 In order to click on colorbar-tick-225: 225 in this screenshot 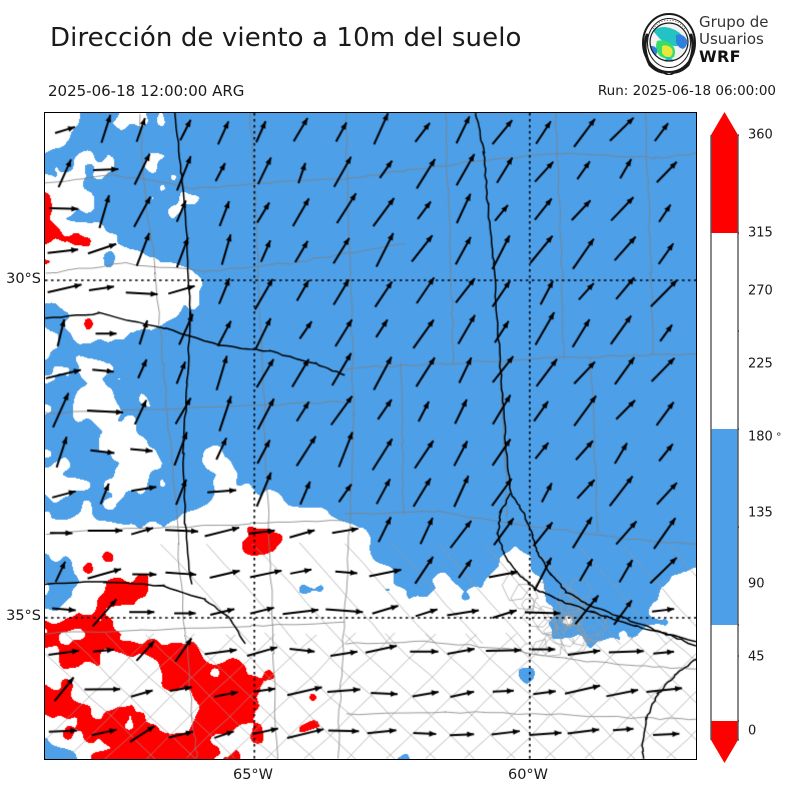, I will do `click(760, 364)`.